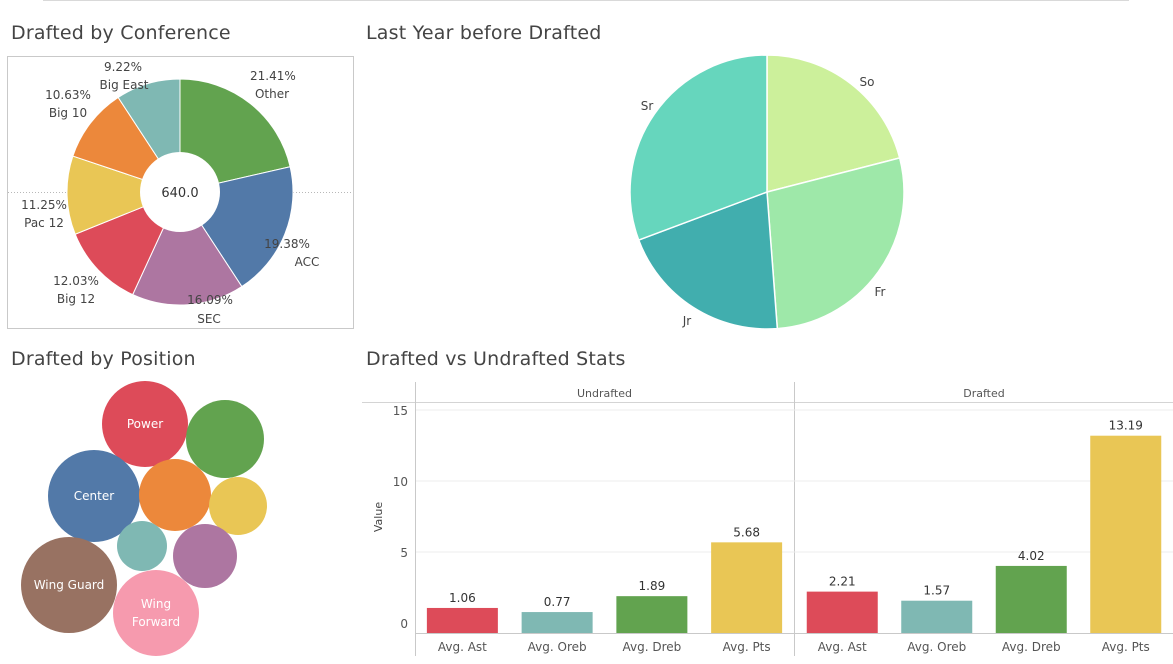 This screenshot has height=664, width=1173. Describe the element at coordinates (651, 647) in the screenshot. I see `x-tick-label-undrafted-avg-dreb: Avg. Dreb` at that location.